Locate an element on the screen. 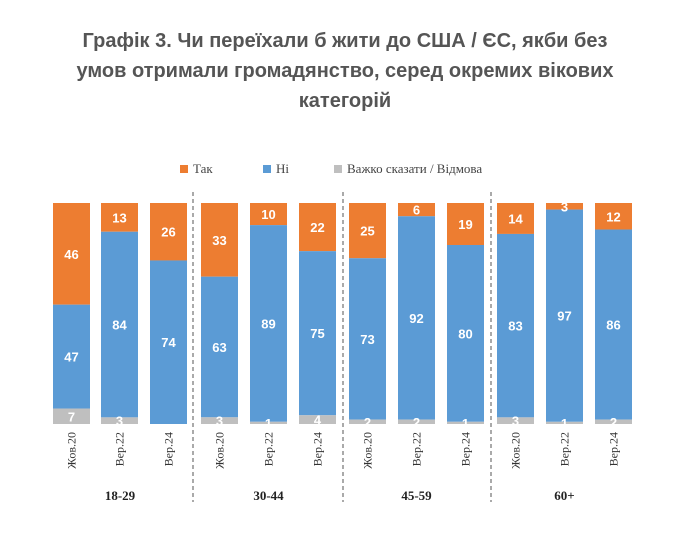 The width and height of the screenshot is (690, 553). bar-segment-g2-b2-s2 is located at coordinates (465, 422).